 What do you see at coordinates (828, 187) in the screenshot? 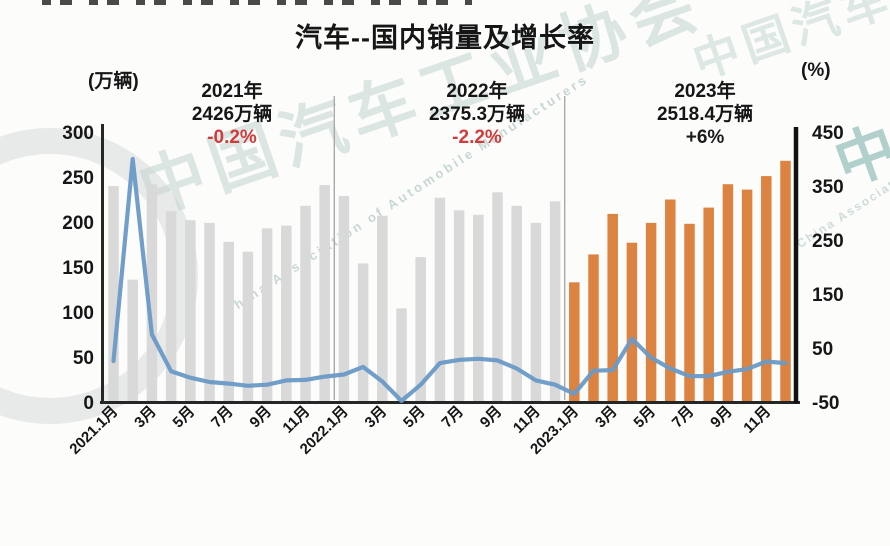
I see `right-axis-tick-label: 350` at bounding box center [828, 187].